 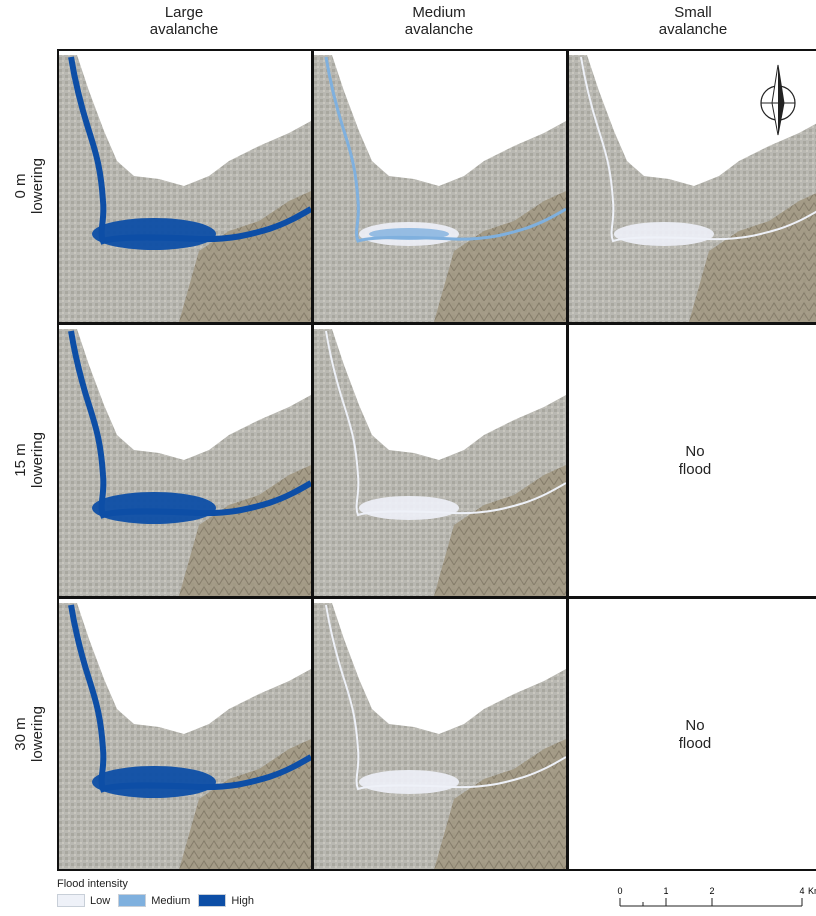 What do you see at coordinates (801, 891) in the screenshot?
I see `scale-tick-4: 4` at bounding box center [801, 891].